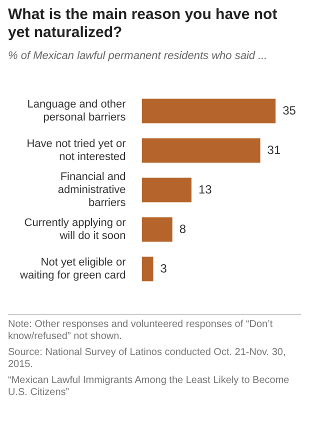  I want to click on data-label: 31, so click(274, 149).